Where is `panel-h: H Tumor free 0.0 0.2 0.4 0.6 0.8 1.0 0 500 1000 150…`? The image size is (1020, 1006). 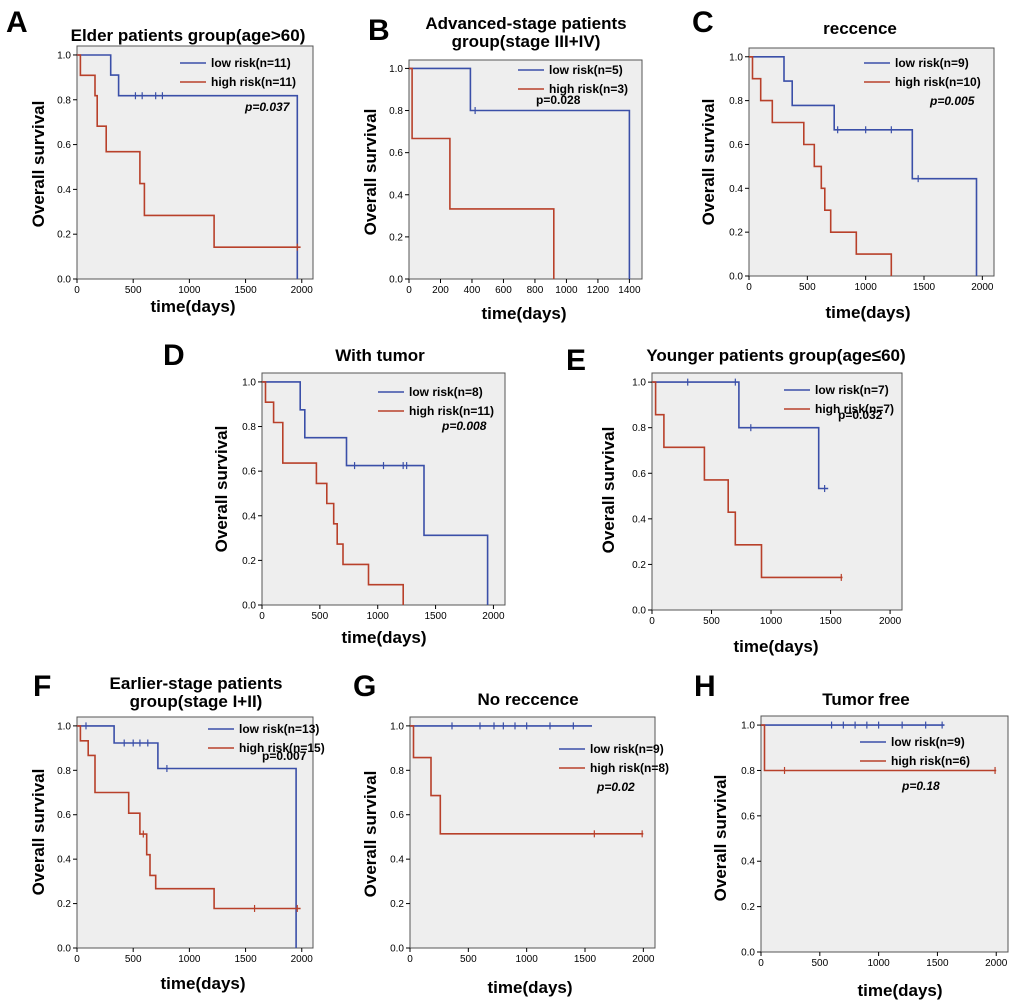 panel-h: H Tumor free 0.0 0.2 0.4 0.6 0.8 1.0 0 500 1000 150… is located at coordinates (851, 835).